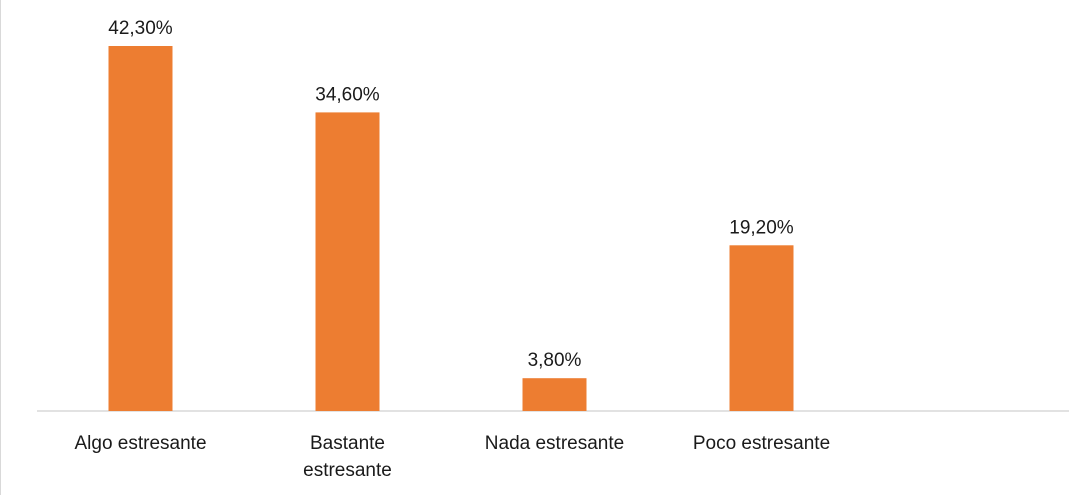 The width and height of the screenshot is (1085, 495). I want to click on data-label-0: 42,30%, so click(140, 28).